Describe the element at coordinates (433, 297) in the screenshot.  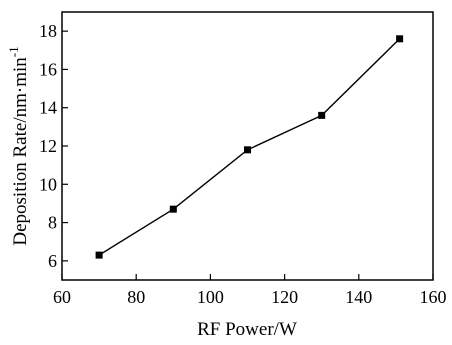
I see `x-tick-label: 160` at that location.